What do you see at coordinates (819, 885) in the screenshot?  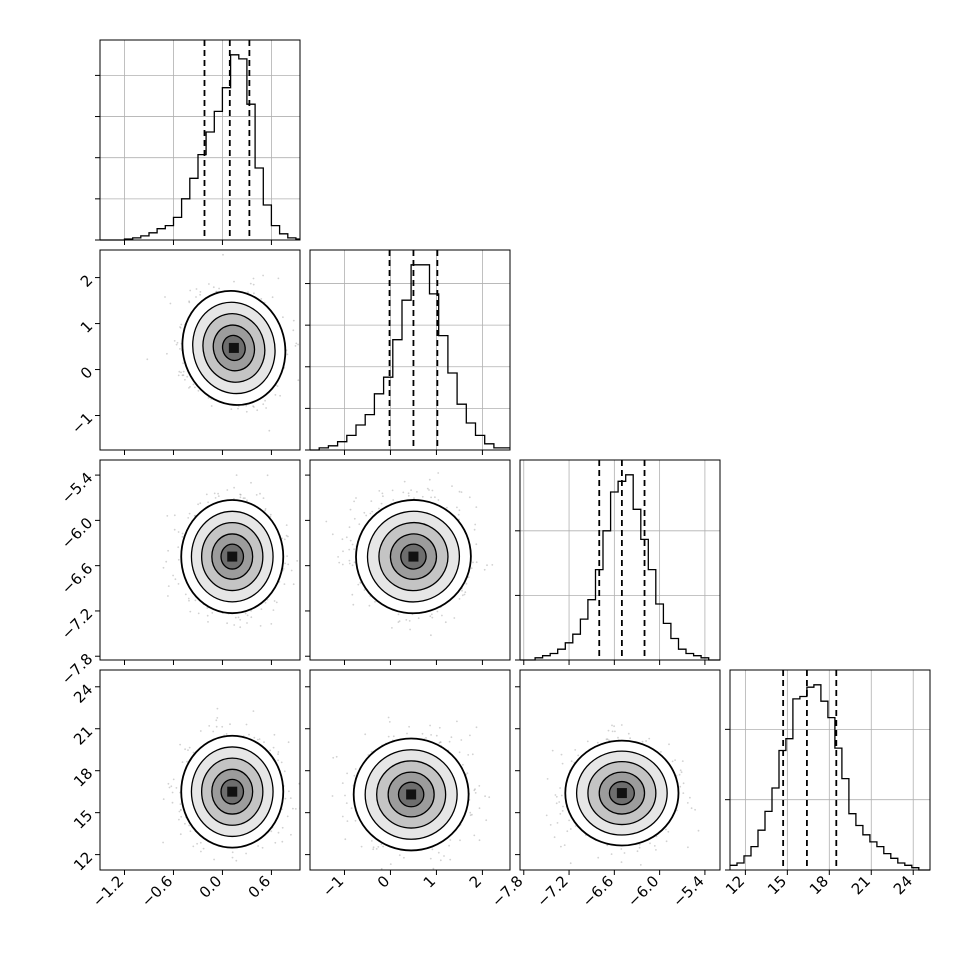 I see `x-tick-label: 18` at bounding box center [819, 885].